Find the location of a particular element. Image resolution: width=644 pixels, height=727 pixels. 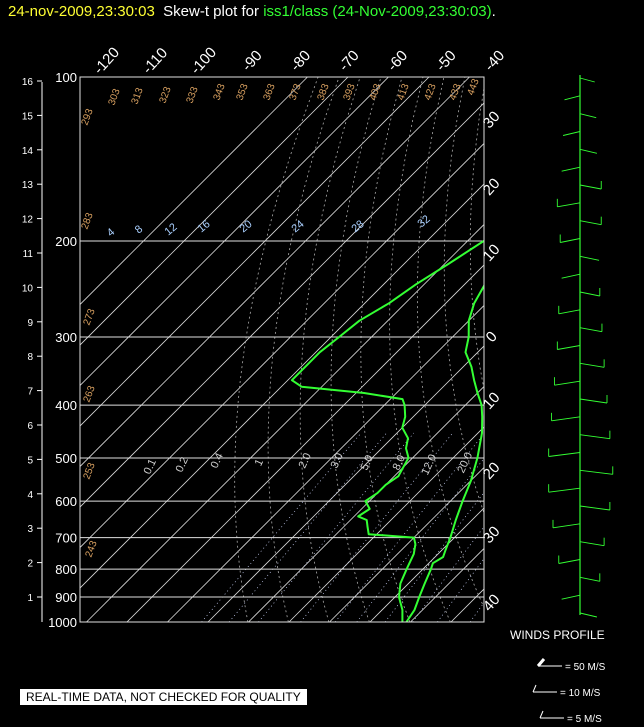

height-tick-label: 3 is located at coordinates (30, 529).